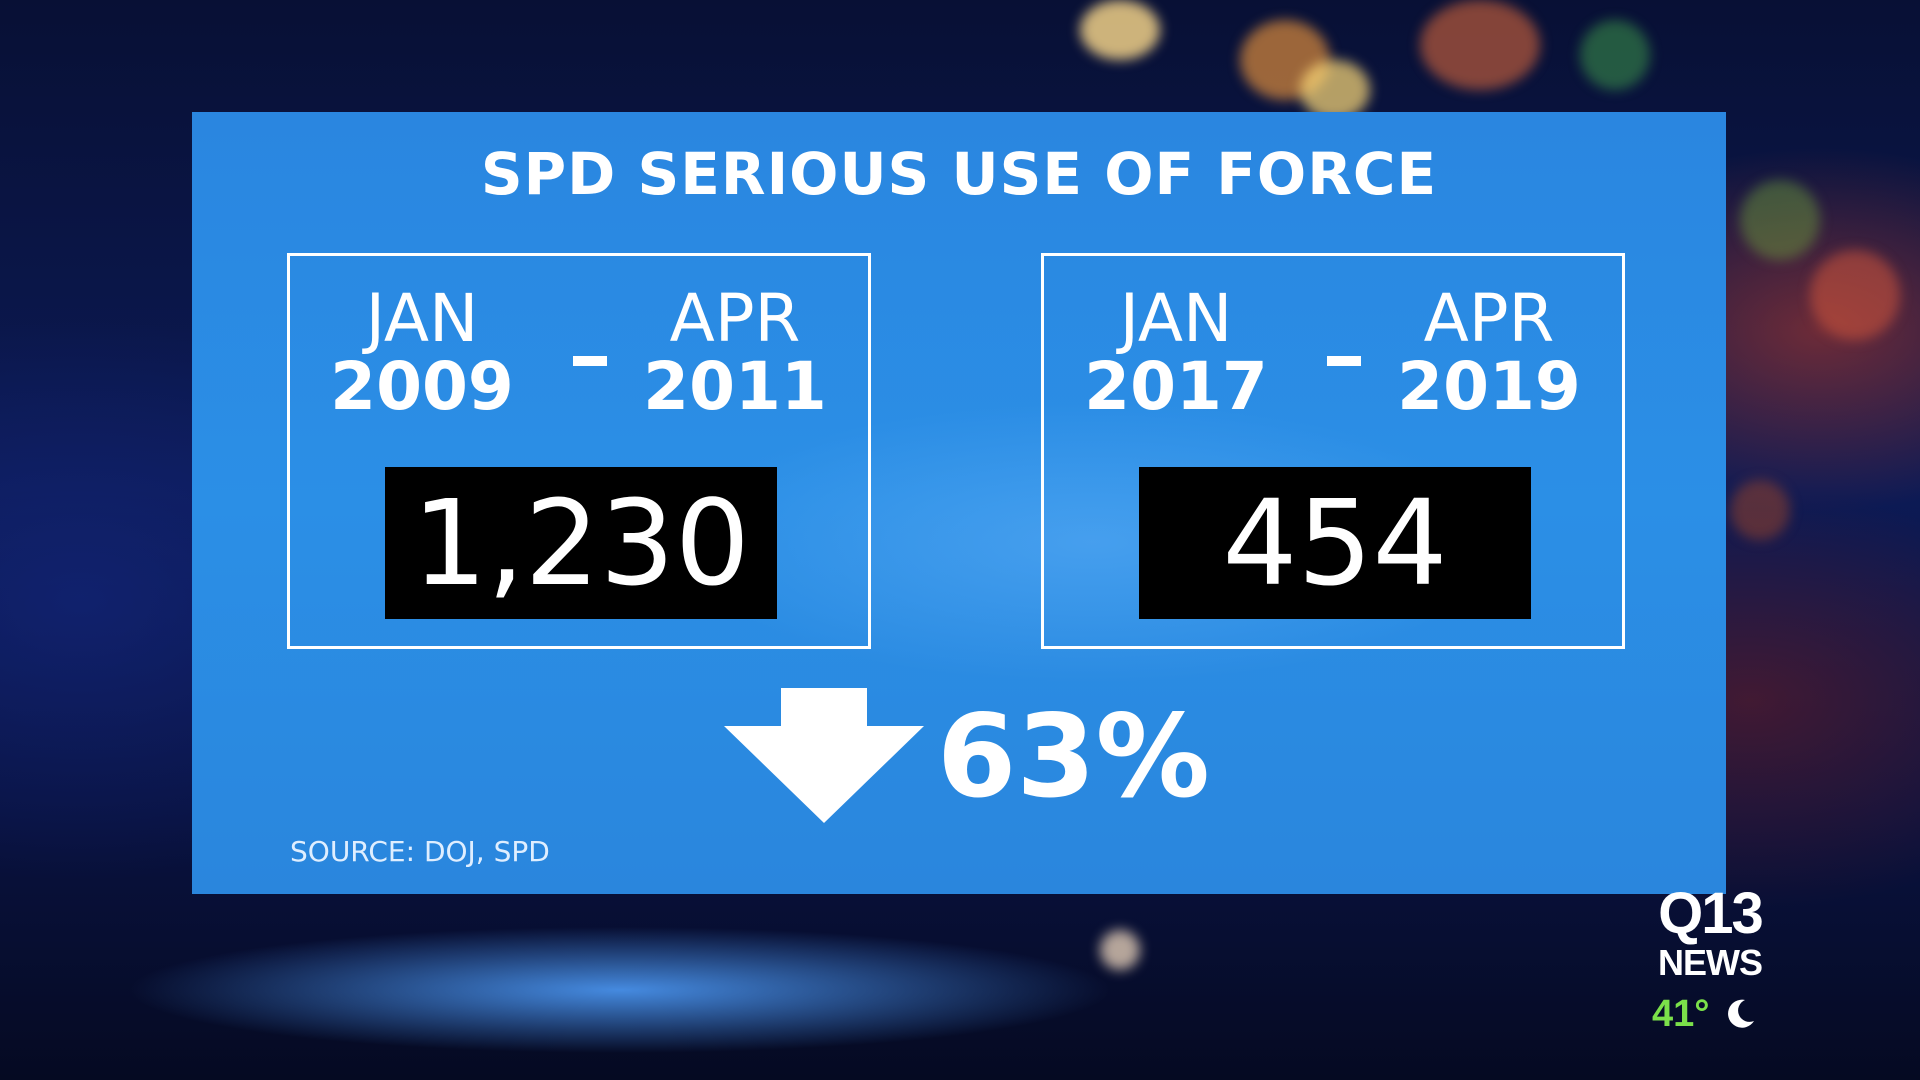 This screenshot has height=1080, width=1920. What do you see at coordinates (1176, 386) in the screenshot?
I see `start-year: 2017` at bounding box center [1176, 386].